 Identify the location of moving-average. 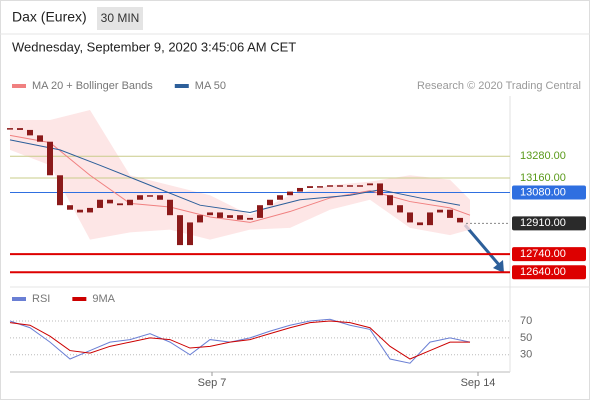
(235, 176).